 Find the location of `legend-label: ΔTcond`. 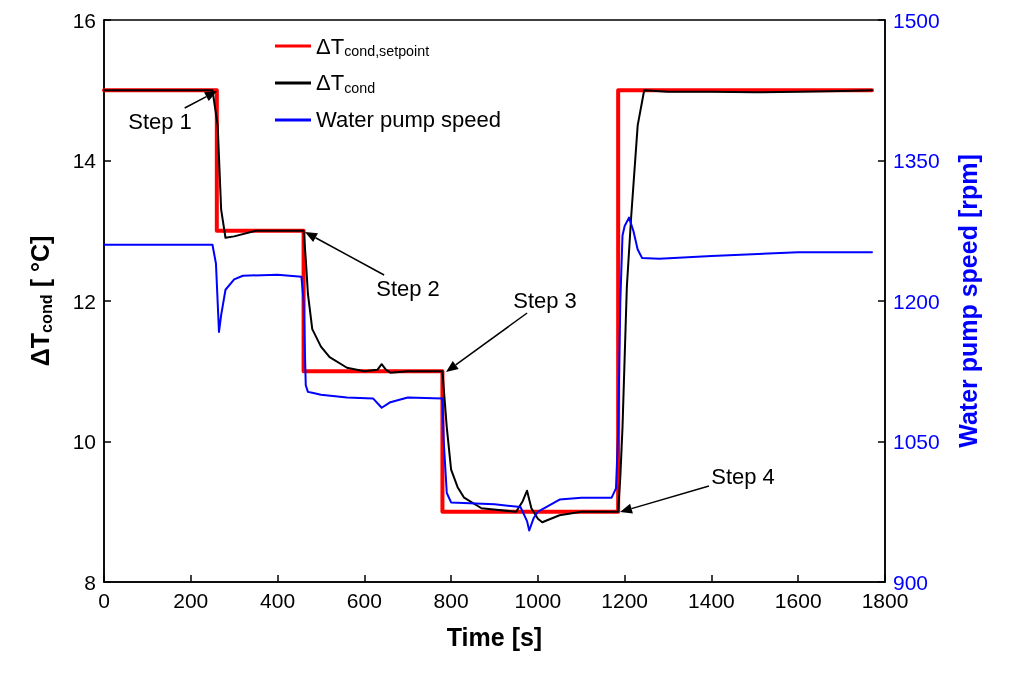

legend-label: ΔTcond is located at coordinates (346, 83).